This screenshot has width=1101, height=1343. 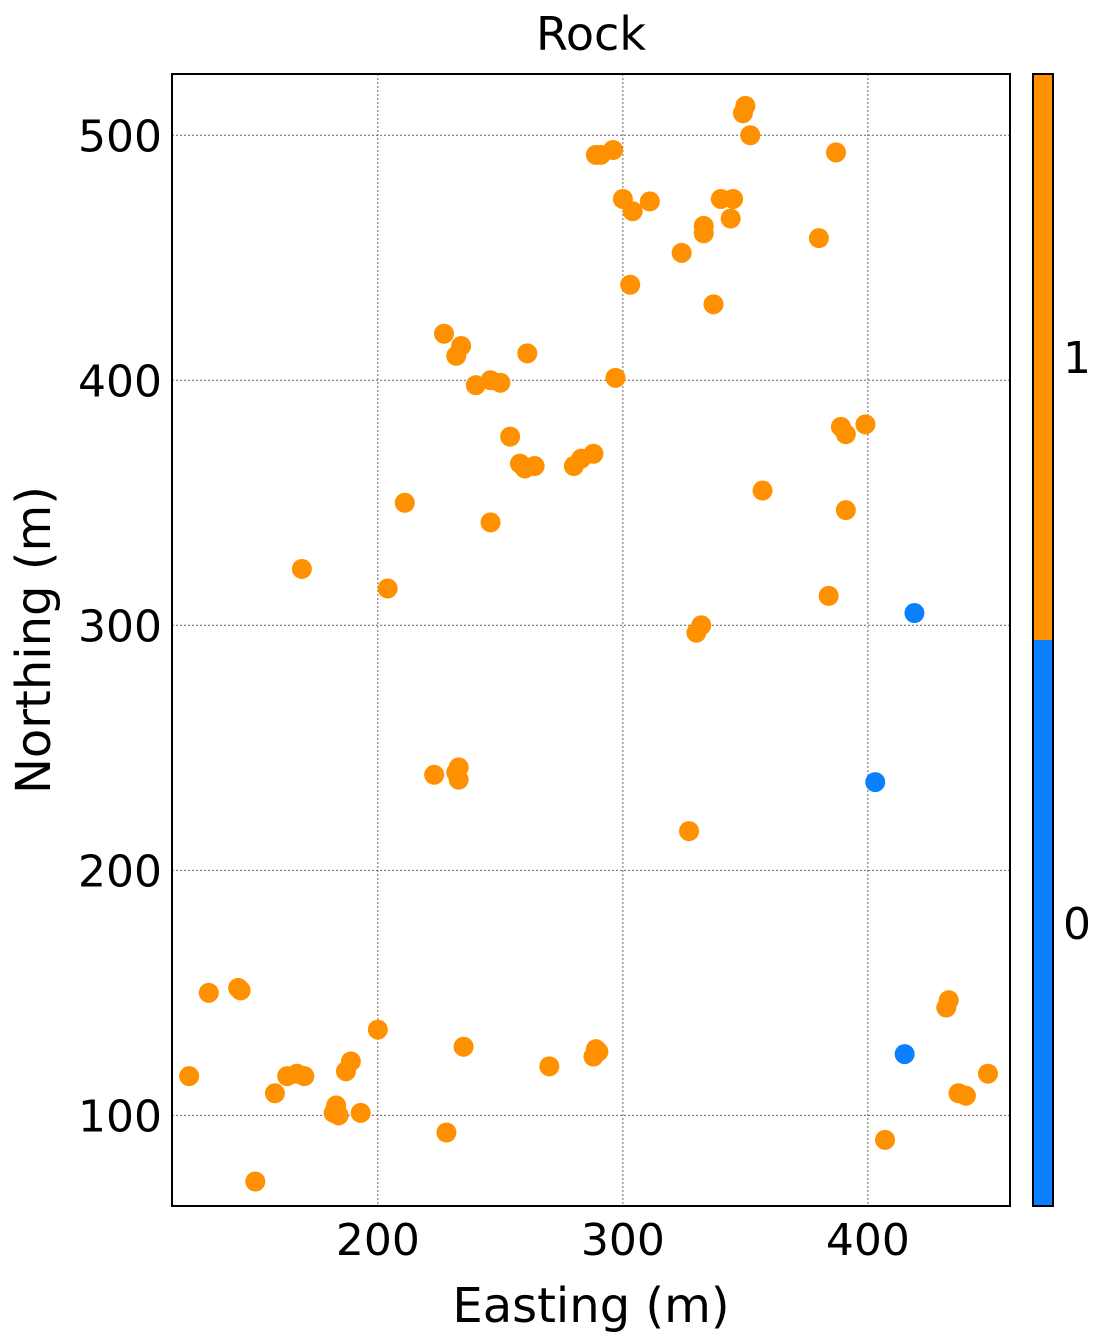 I want to click on x-tick-label: 200, so click(x=378, y=1240).